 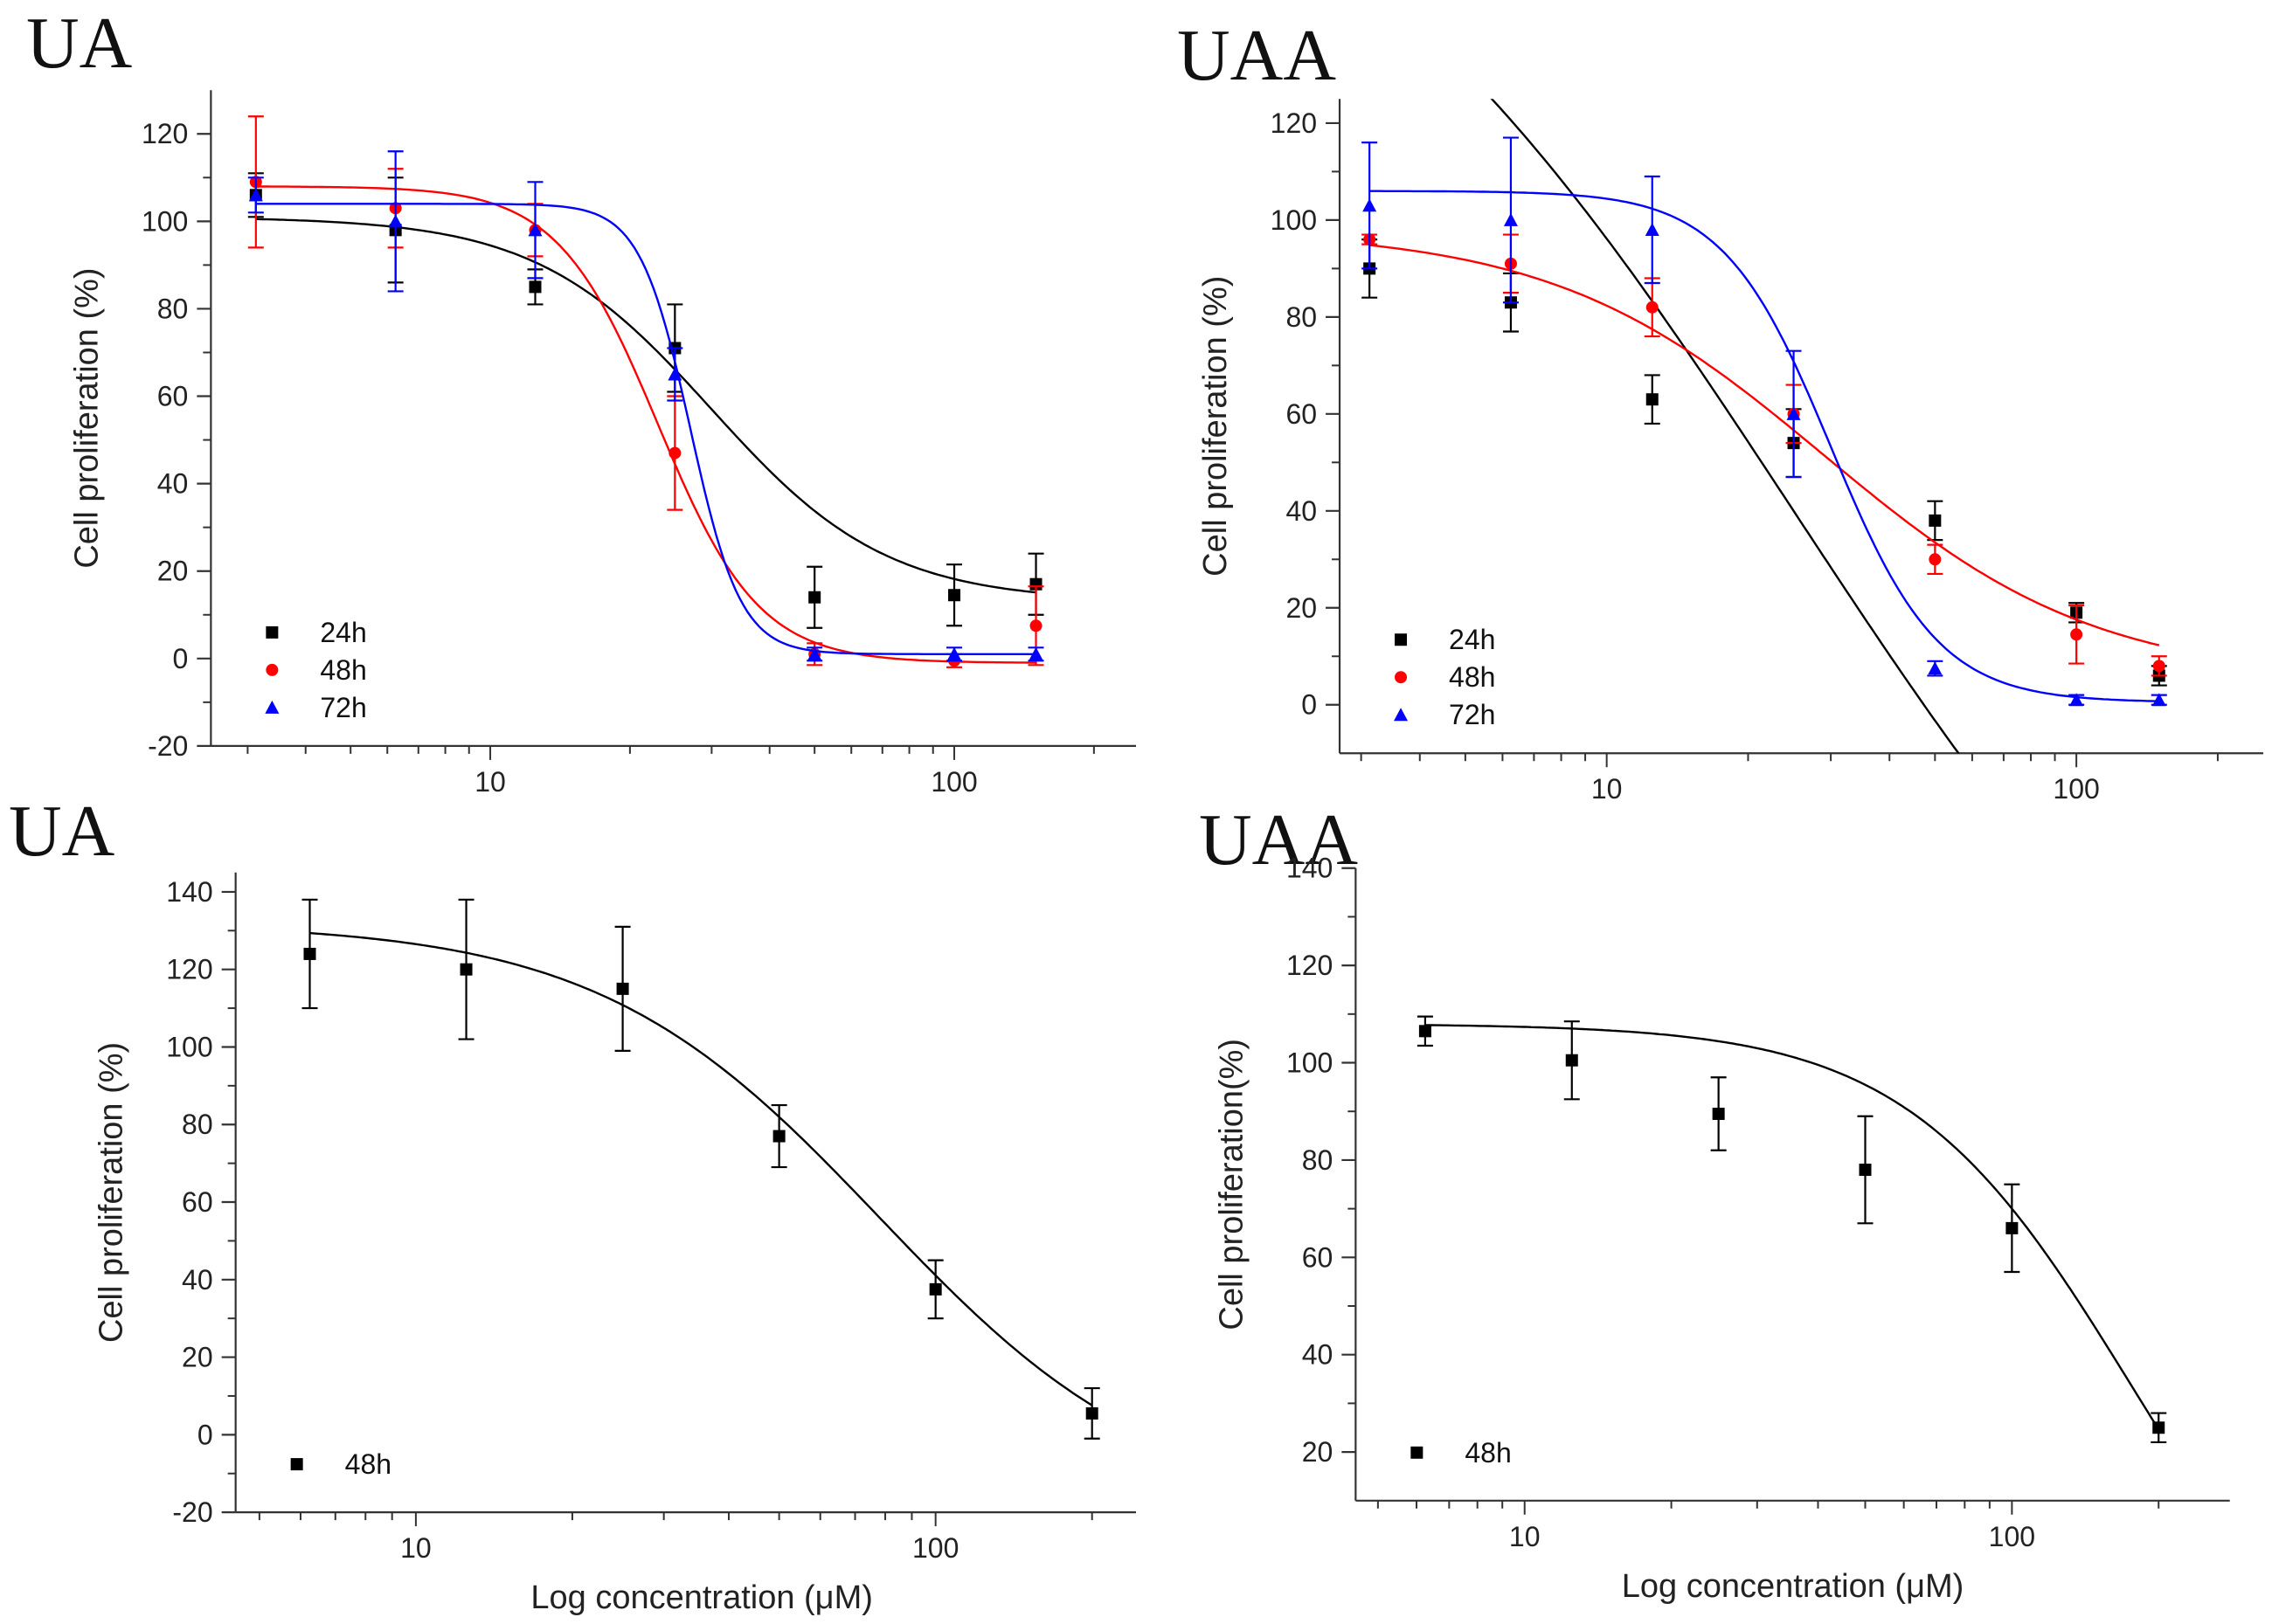 What do you see at coordinates (189, 892) in the screenshot?
I see `y-tick-label: 140` at bounding box center [189, 892].